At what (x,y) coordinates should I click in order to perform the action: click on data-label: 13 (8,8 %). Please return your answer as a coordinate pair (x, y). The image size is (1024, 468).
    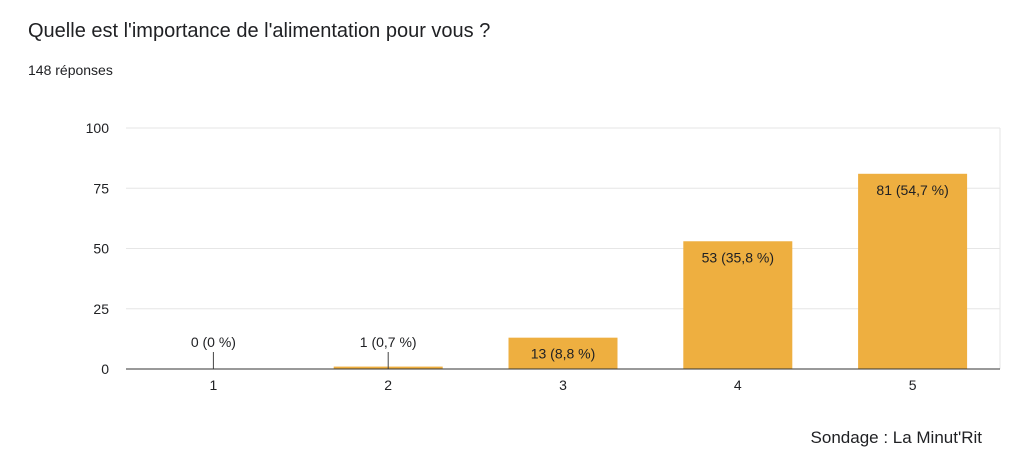
    Looking at the image, I should click on (563, 354).